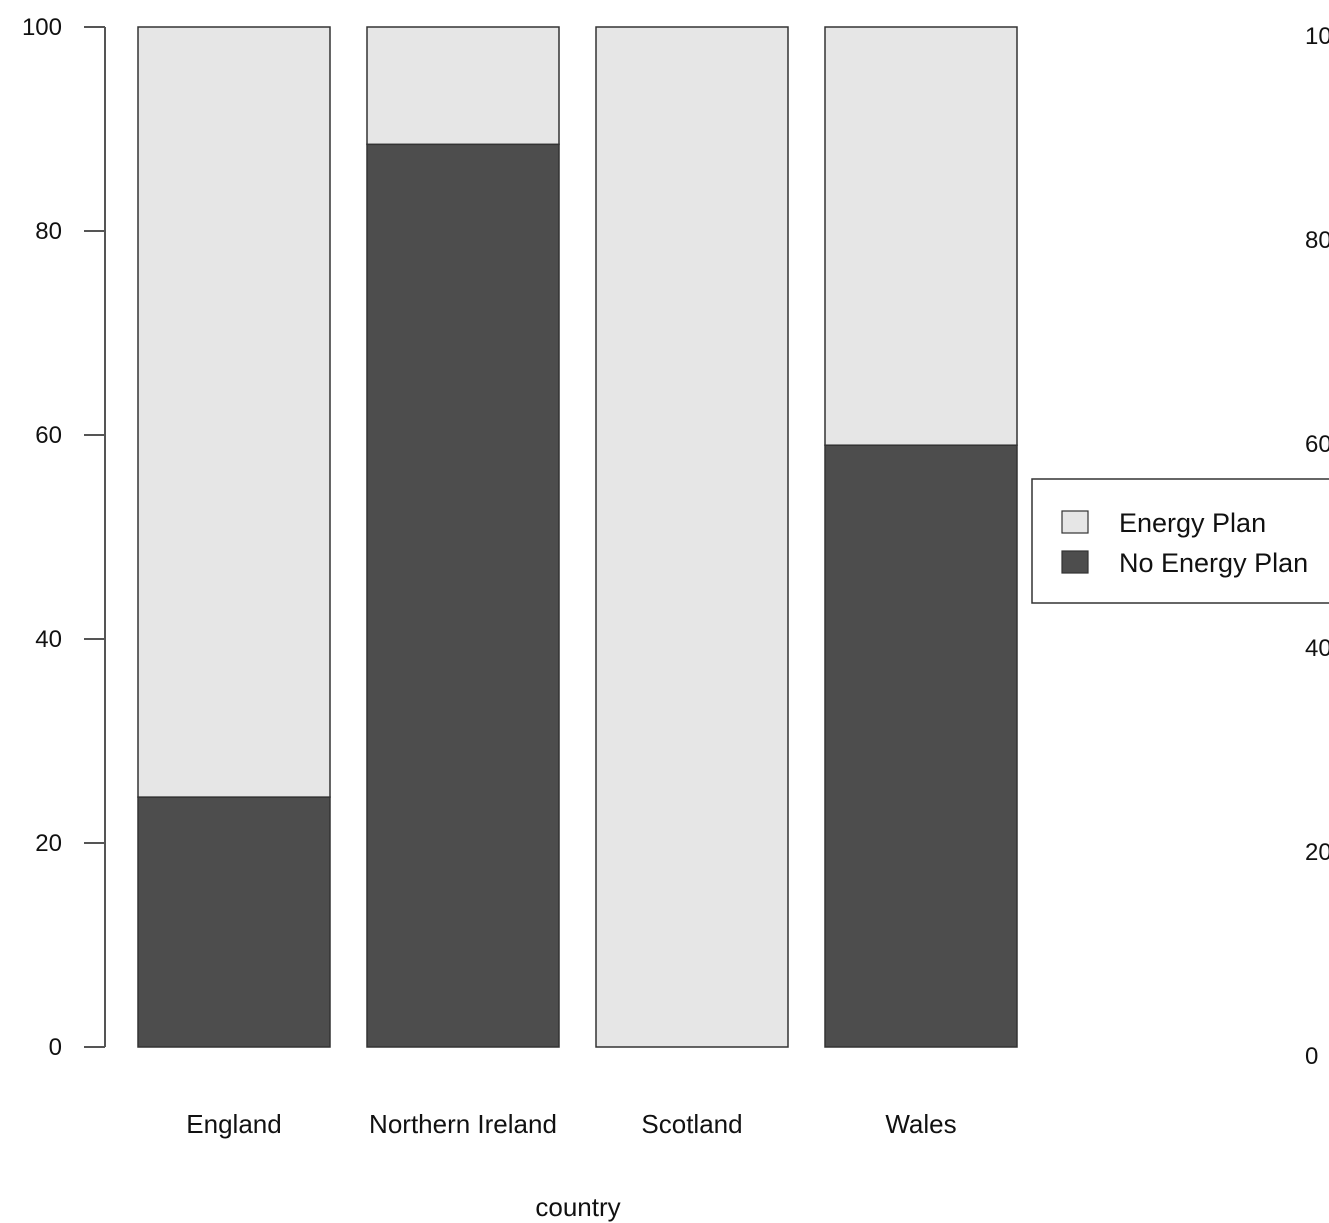  Describe the element at coordinates (463, 86) in the screenshot. I see `bar-northern-ireland-energy-plan` at that location.